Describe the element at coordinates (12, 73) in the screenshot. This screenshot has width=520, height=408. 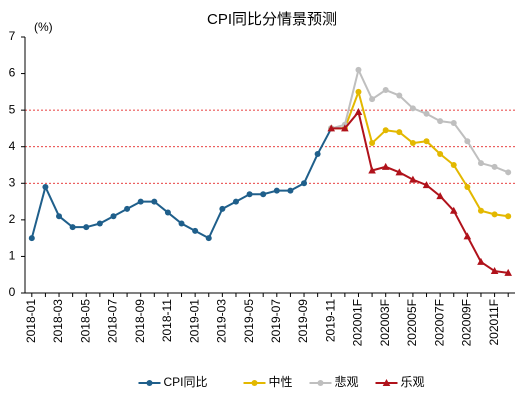
I see `y-tick-label: 6` at that location.